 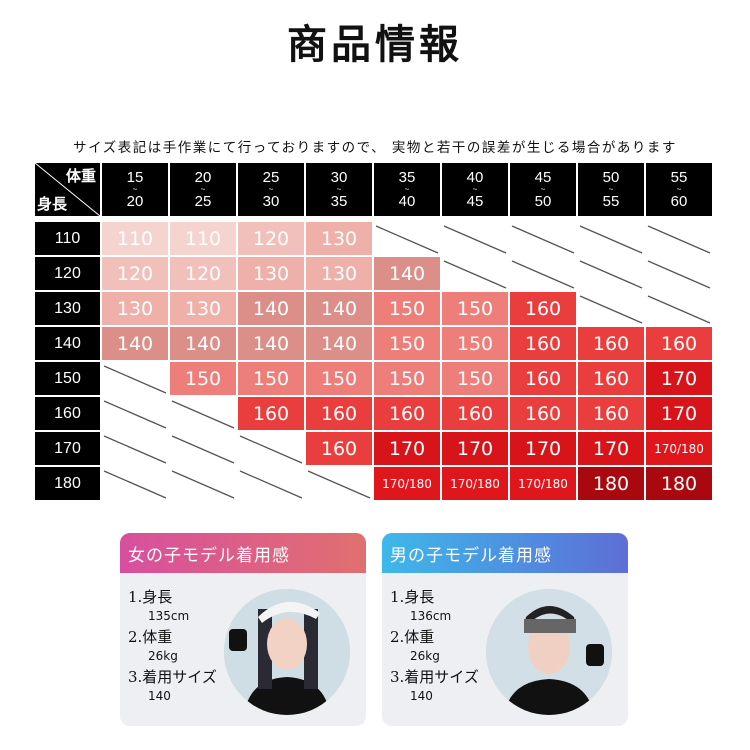 What do you see at coordinates (505, 553) in the screenshot?
I see `card-title: 男の子モデル着用感` at bounding box center [505, 553].